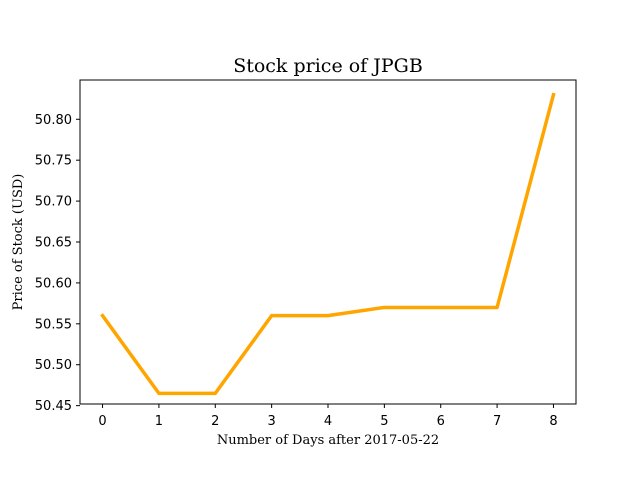  Describe the element at coordinates (53, 120) in the screenshot. I see `y-tick-label: 50.80` at that location.